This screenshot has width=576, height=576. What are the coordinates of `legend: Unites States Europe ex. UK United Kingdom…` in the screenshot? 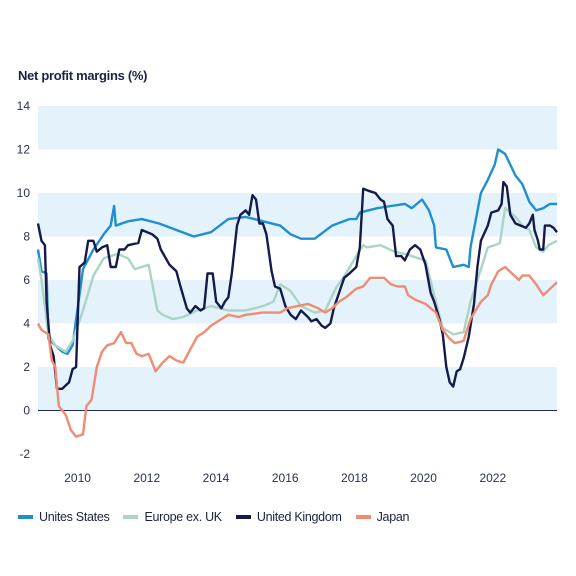 It's located at (213, 517).